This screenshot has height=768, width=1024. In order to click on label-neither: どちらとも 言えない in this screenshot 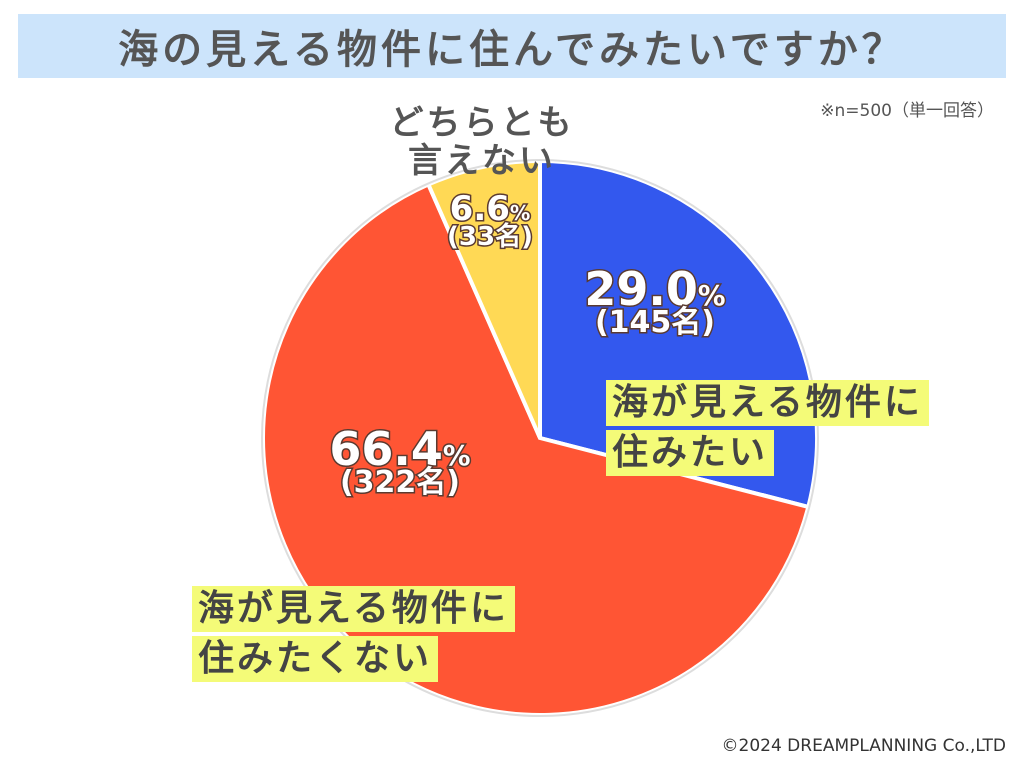, I will do `click(482, 142)`.